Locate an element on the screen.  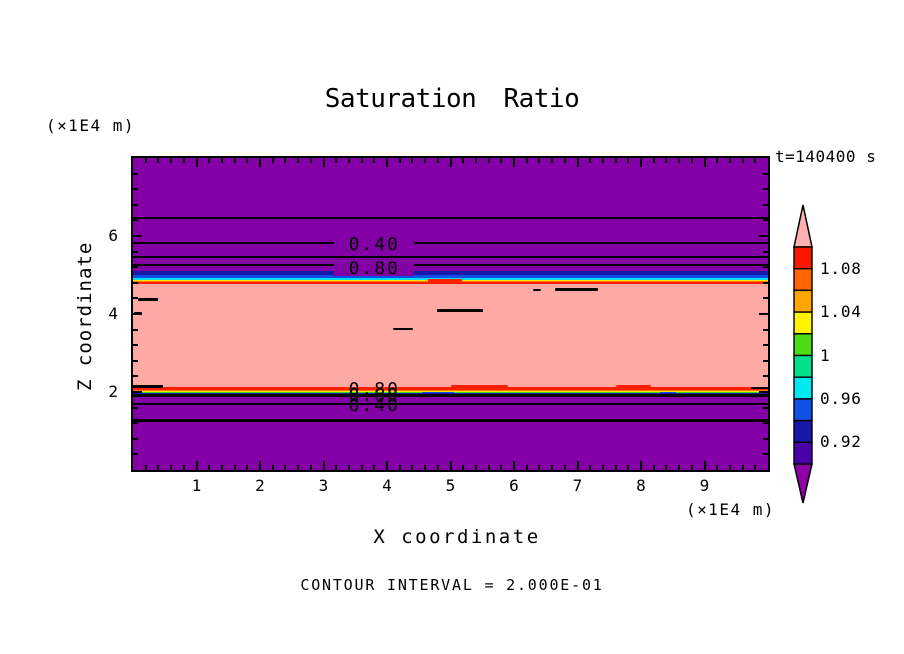
z-tick-label: 6 is located at coordinates (113, 235).